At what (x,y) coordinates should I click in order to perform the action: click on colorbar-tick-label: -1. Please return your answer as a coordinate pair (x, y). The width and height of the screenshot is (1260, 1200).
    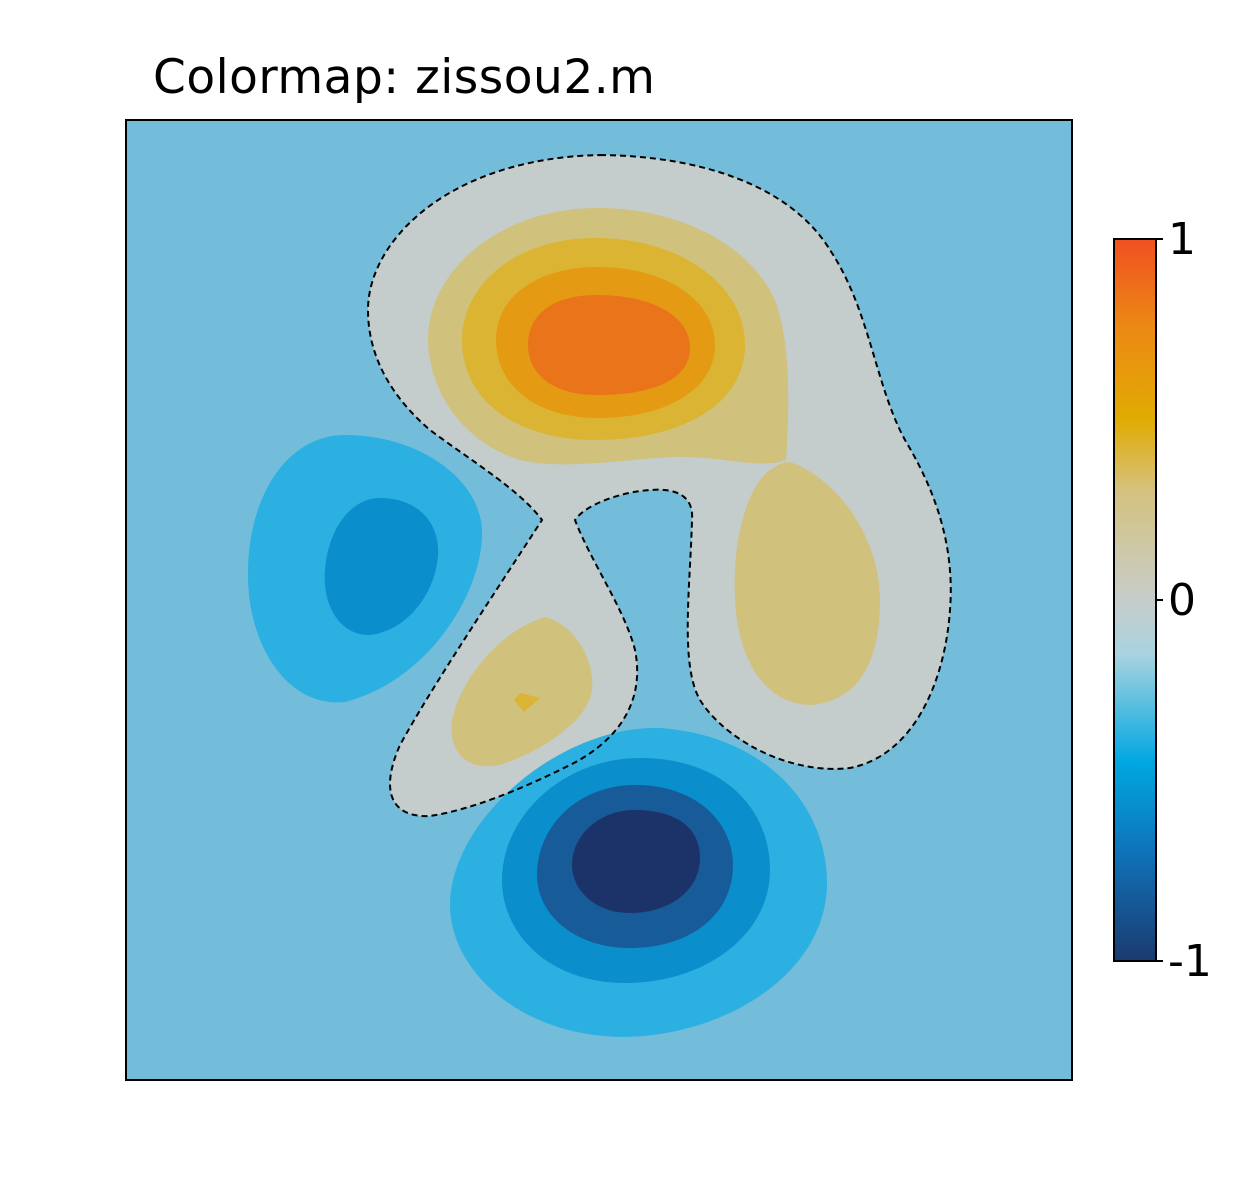
    Looking at the image, I should click on (1190, 961).